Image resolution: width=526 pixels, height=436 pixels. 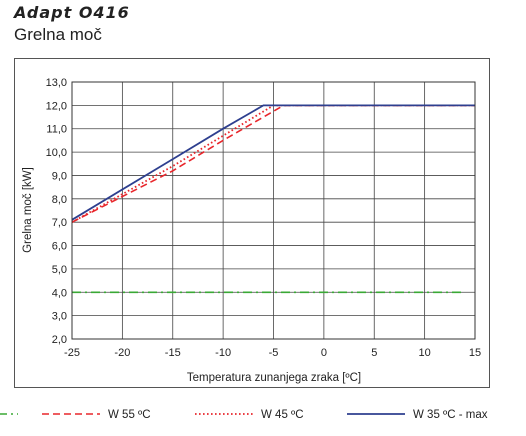 I want to click on y-tick-label: 9,0, so click(x=59, y=176).